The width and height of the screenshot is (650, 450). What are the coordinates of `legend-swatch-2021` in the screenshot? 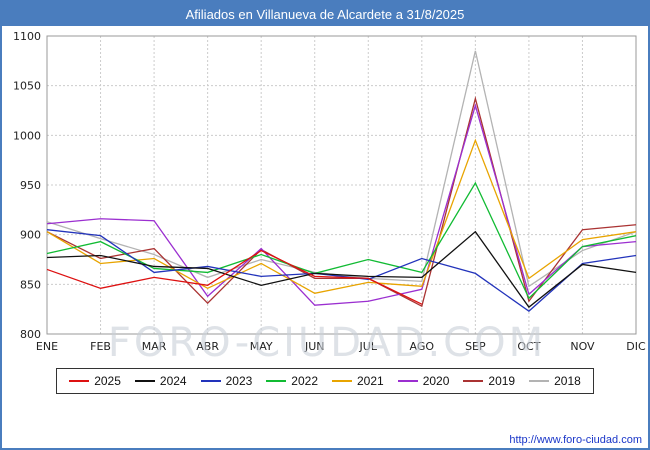 It's located at (342, 381).